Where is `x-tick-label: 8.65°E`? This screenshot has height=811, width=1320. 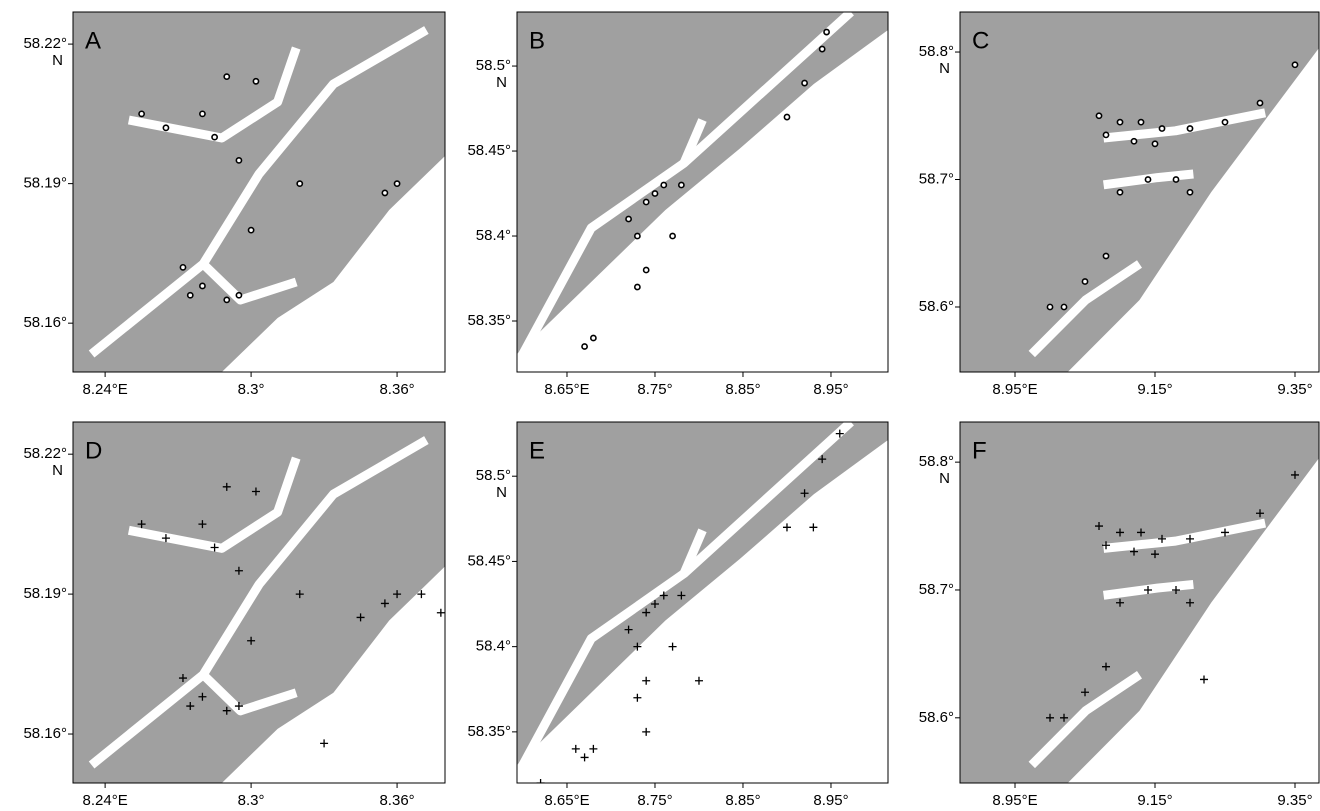
x-tick-label: 8.65°E is located at coordinates (566, 800).